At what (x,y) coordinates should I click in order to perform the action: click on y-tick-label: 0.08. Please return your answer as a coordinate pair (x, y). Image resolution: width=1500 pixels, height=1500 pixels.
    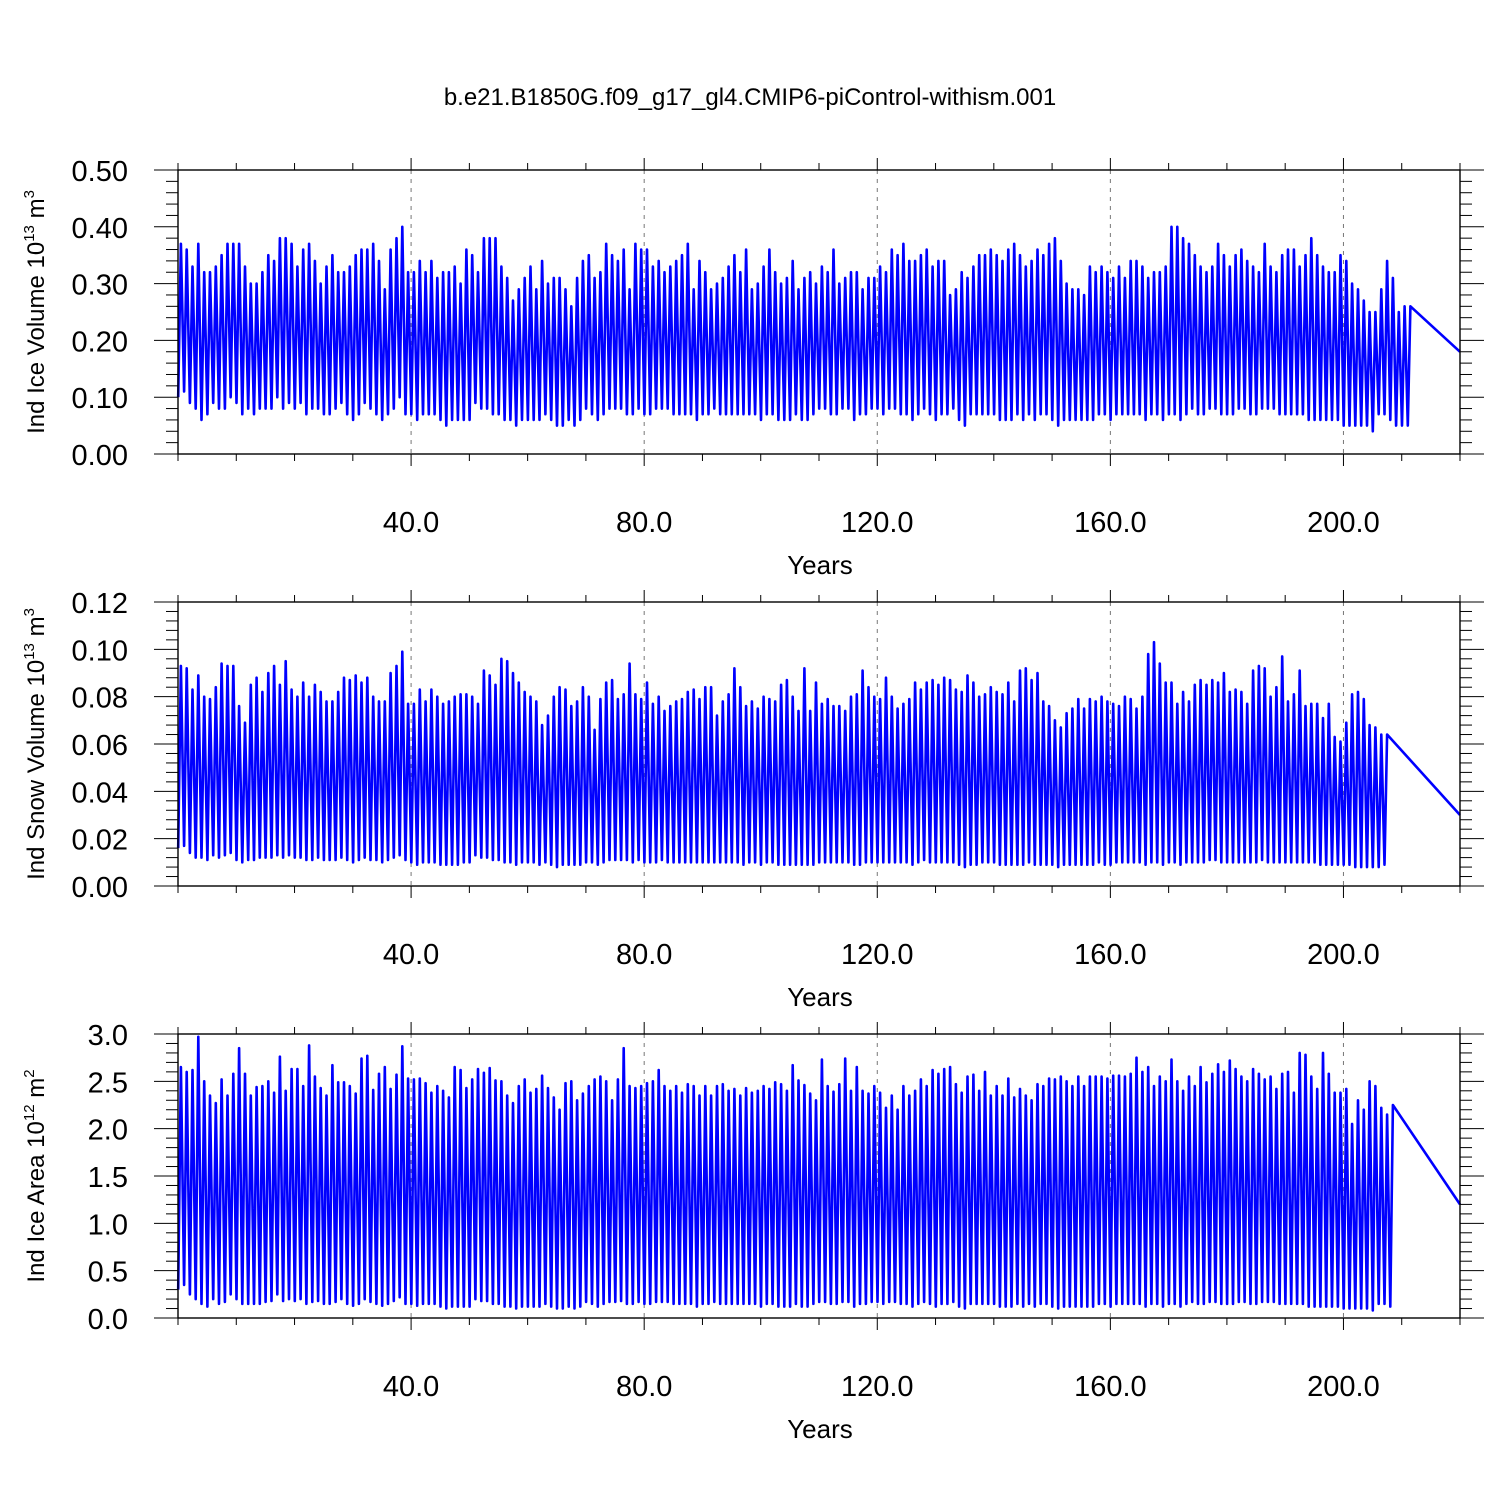
    Looking at the image, I should click on (100, 699).